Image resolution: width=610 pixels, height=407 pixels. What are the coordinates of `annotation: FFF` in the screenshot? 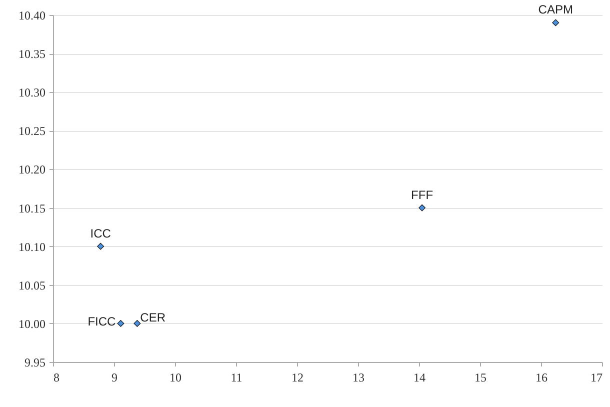 It's located at (422, 195).